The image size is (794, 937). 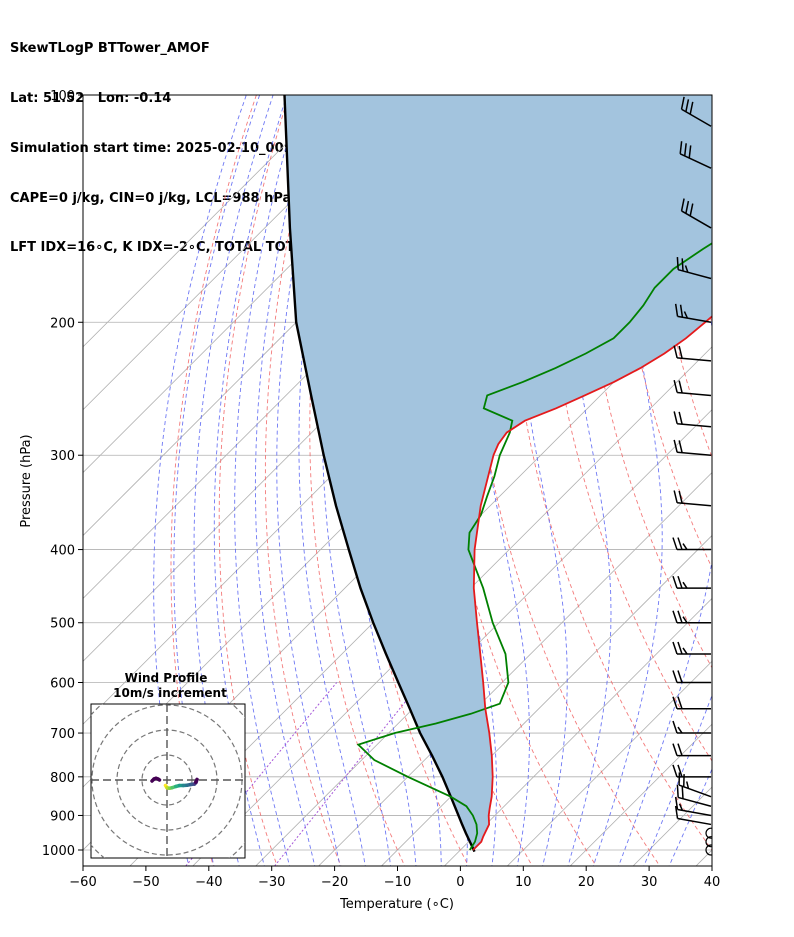 What do you see at coordinates (62, 684) in the screenshot?
I see `y-tick-label: 600` at bounding box center [62, 684].